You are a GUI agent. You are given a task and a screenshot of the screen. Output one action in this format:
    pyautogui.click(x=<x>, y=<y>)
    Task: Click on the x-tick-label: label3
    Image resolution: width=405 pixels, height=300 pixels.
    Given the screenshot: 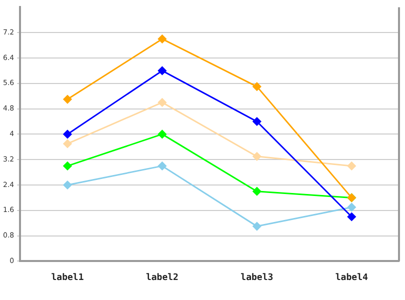 What is the action you would take?
    pyautogui.click(x=257, y=277)
    